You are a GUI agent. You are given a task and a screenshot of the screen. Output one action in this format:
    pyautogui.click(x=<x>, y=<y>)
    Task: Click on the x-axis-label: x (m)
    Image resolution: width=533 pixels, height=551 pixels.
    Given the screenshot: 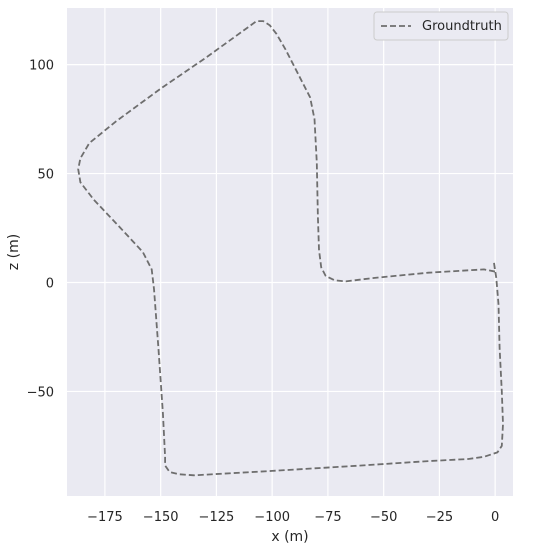 What is the action you would take?
    pyautogui.click(x=289, y=537)
    